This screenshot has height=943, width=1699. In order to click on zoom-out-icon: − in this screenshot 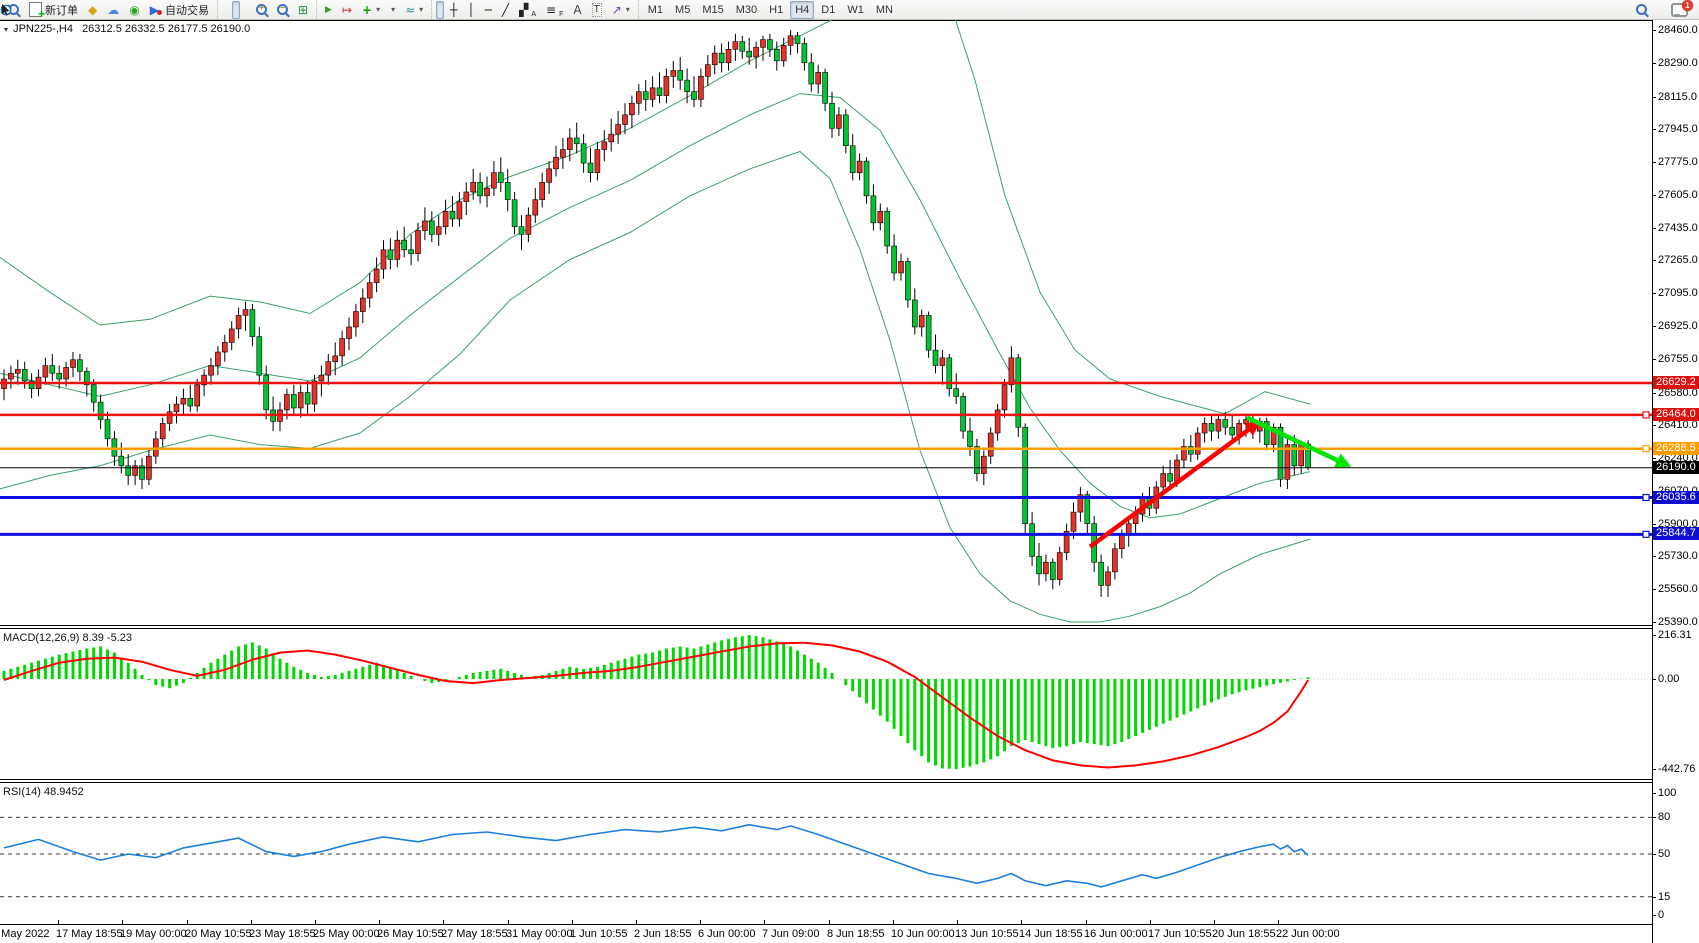, I will do `click(282, 9)`.